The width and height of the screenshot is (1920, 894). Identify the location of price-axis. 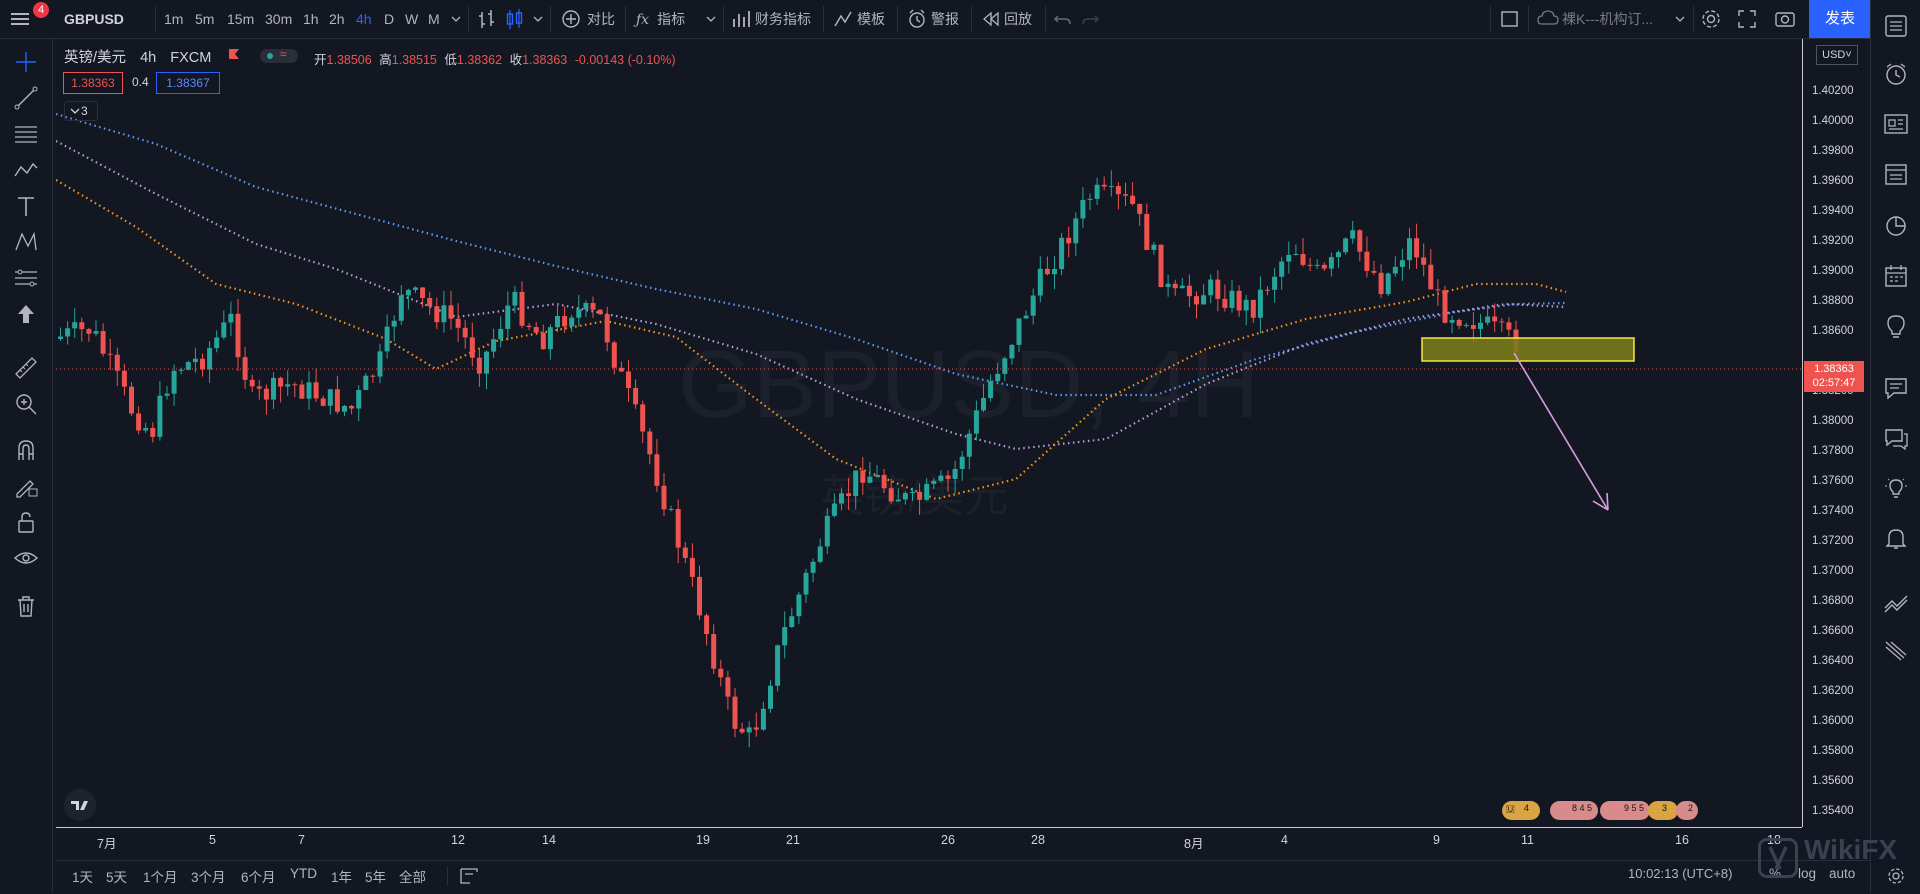
(1836, 433).